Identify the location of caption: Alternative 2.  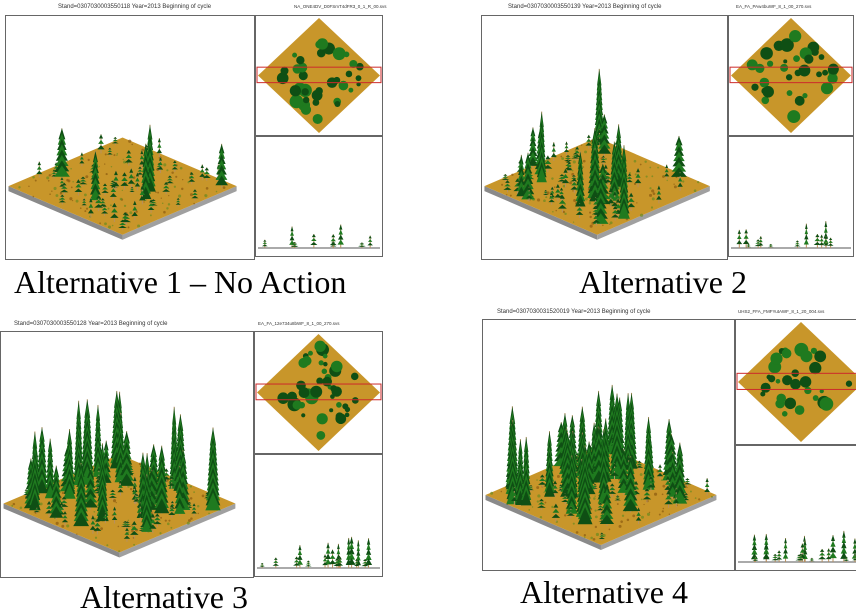
(663, 282).